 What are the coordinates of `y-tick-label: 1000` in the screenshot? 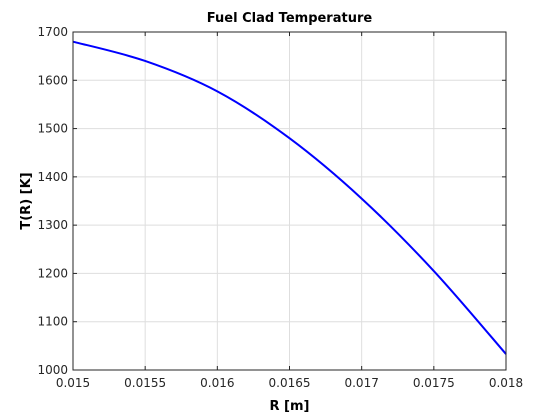 It's located at (52, 370).